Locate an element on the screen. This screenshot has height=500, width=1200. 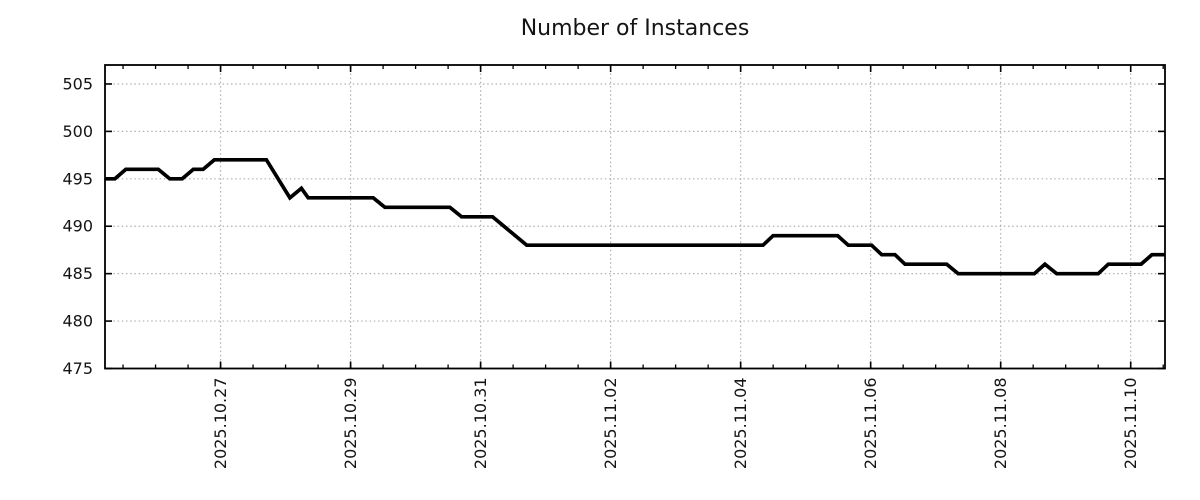
x-tick-label-group: 2025.11.08 is located at coordinates (1000, 424).